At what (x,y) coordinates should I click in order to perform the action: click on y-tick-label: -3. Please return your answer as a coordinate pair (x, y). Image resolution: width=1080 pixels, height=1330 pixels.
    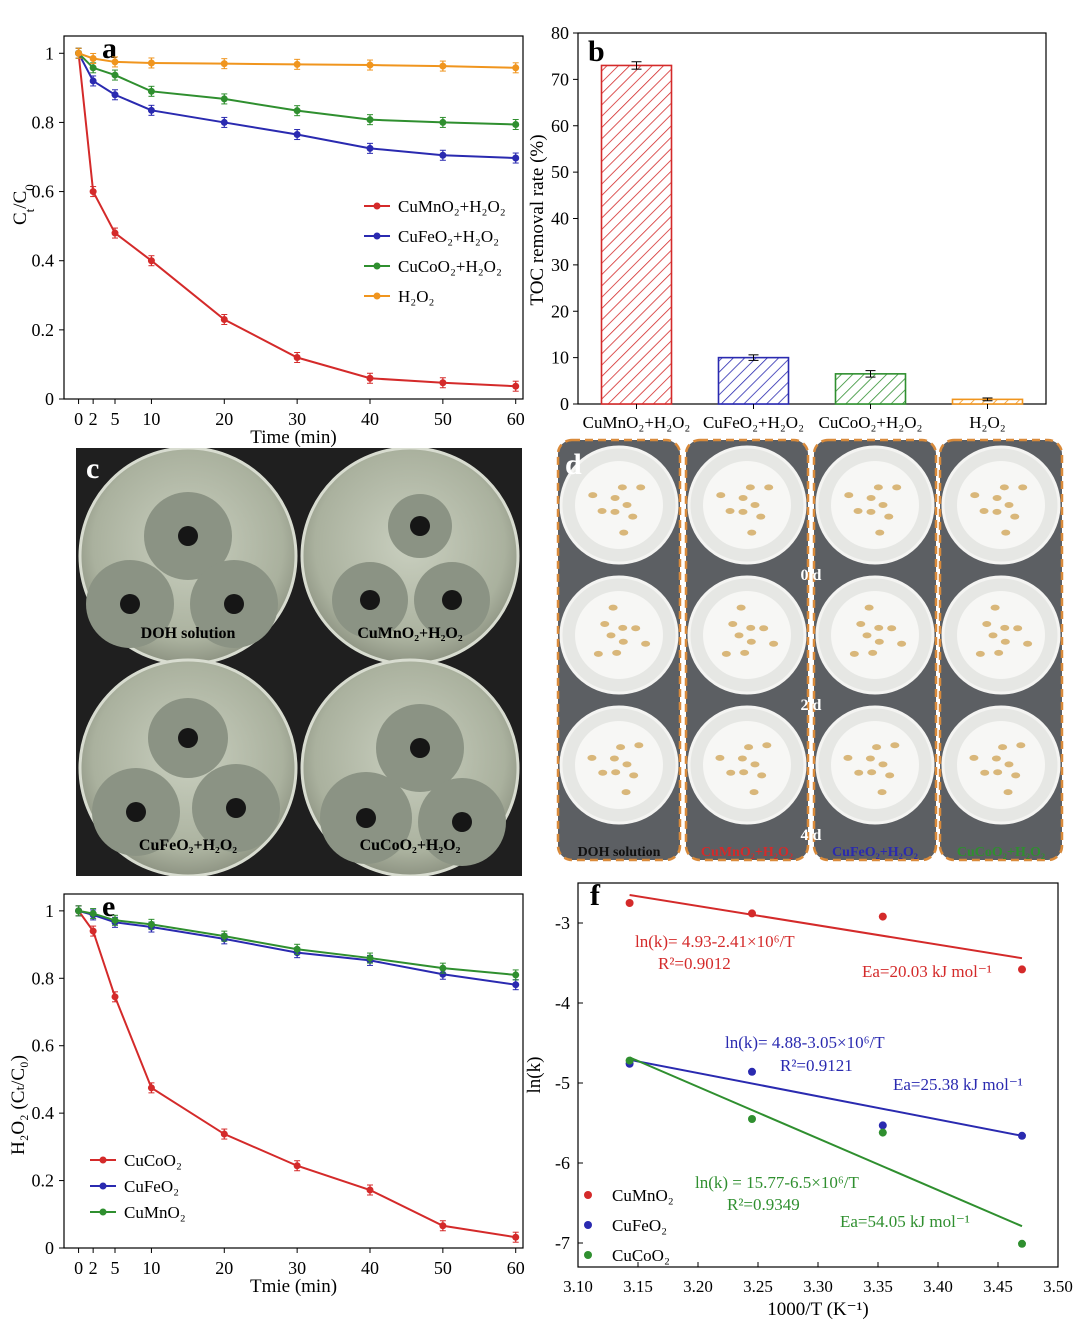
    Looking at the image, I should click on (562, 923).